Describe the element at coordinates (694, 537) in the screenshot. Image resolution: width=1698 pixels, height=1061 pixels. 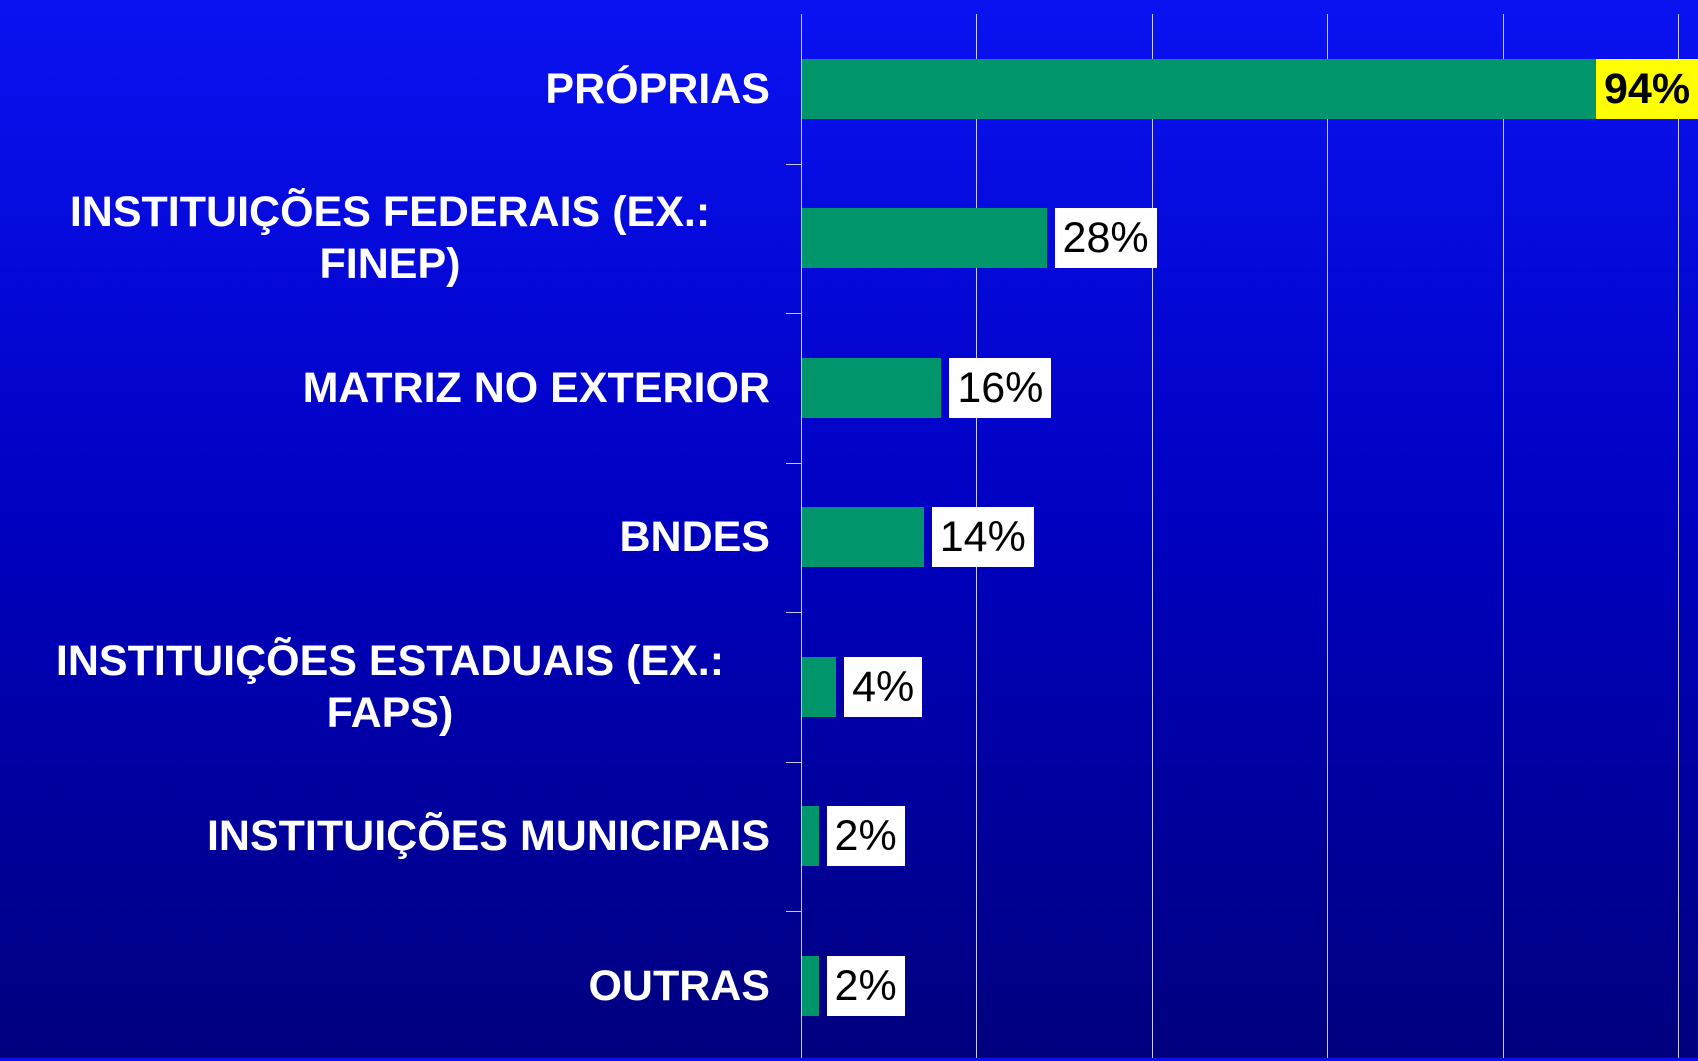
I see `category-text: BNDES` at that location.